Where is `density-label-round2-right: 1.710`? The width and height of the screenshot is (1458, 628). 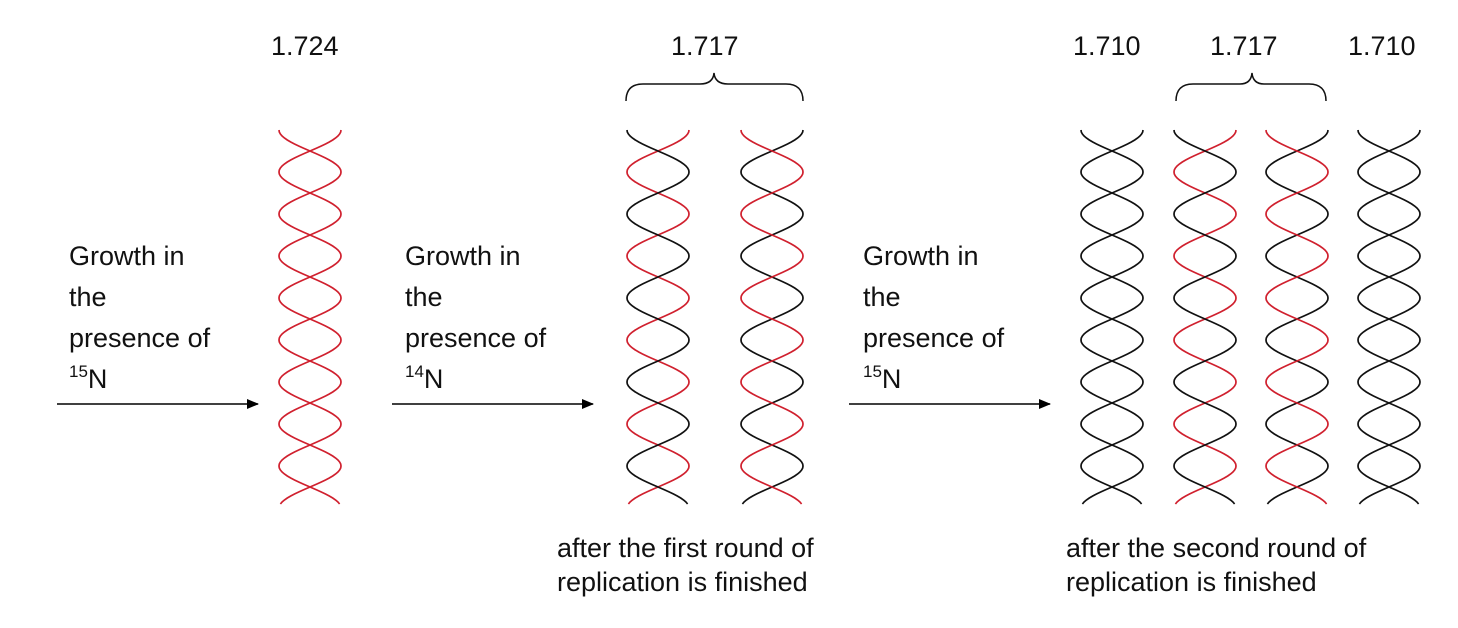
density-label-round2-right: 1.710 is located at coordinates (1382, 46).